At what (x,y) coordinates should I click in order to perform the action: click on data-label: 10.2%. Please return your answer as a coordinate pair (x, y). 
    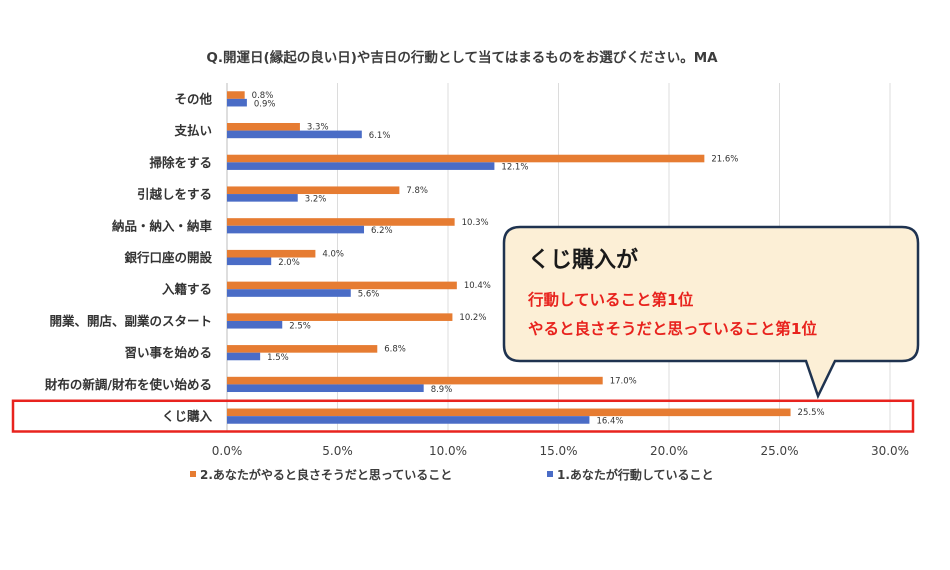
    Looking at the image, I should click on (472, 318).